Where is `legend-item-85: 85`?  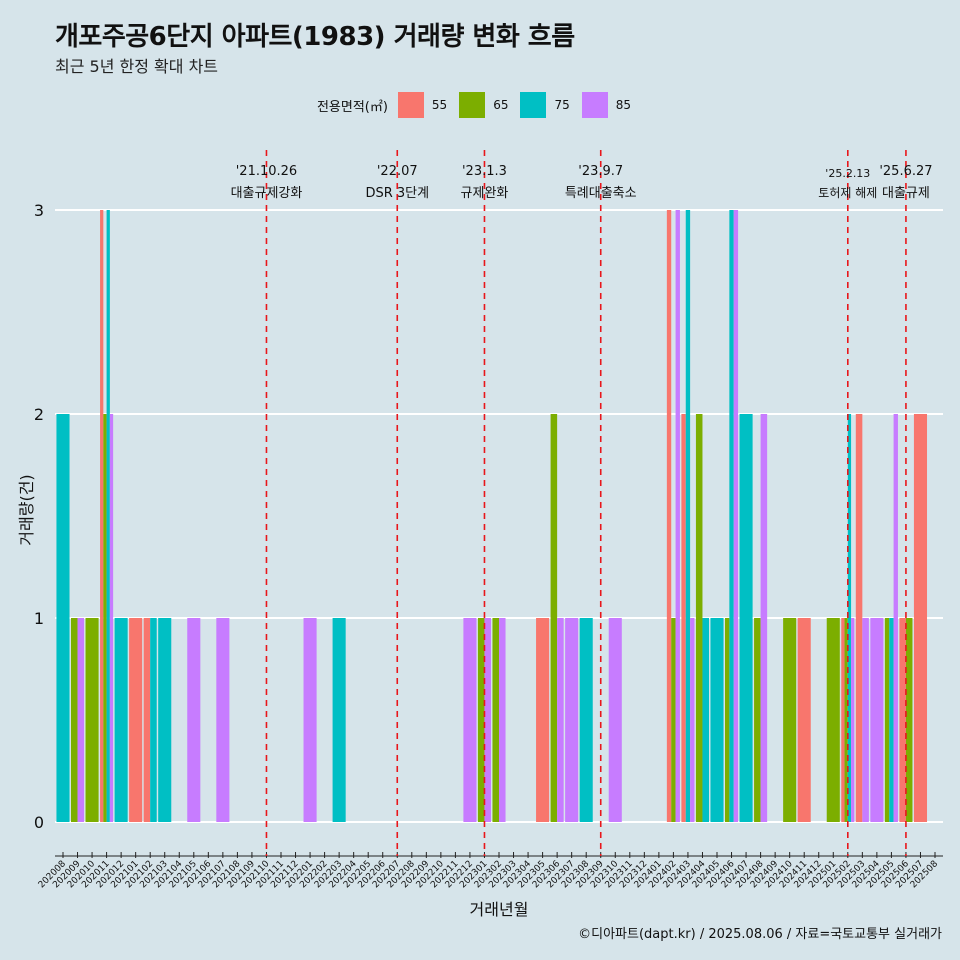
legend-item-85: 85 is located at coordinates (608, 105).